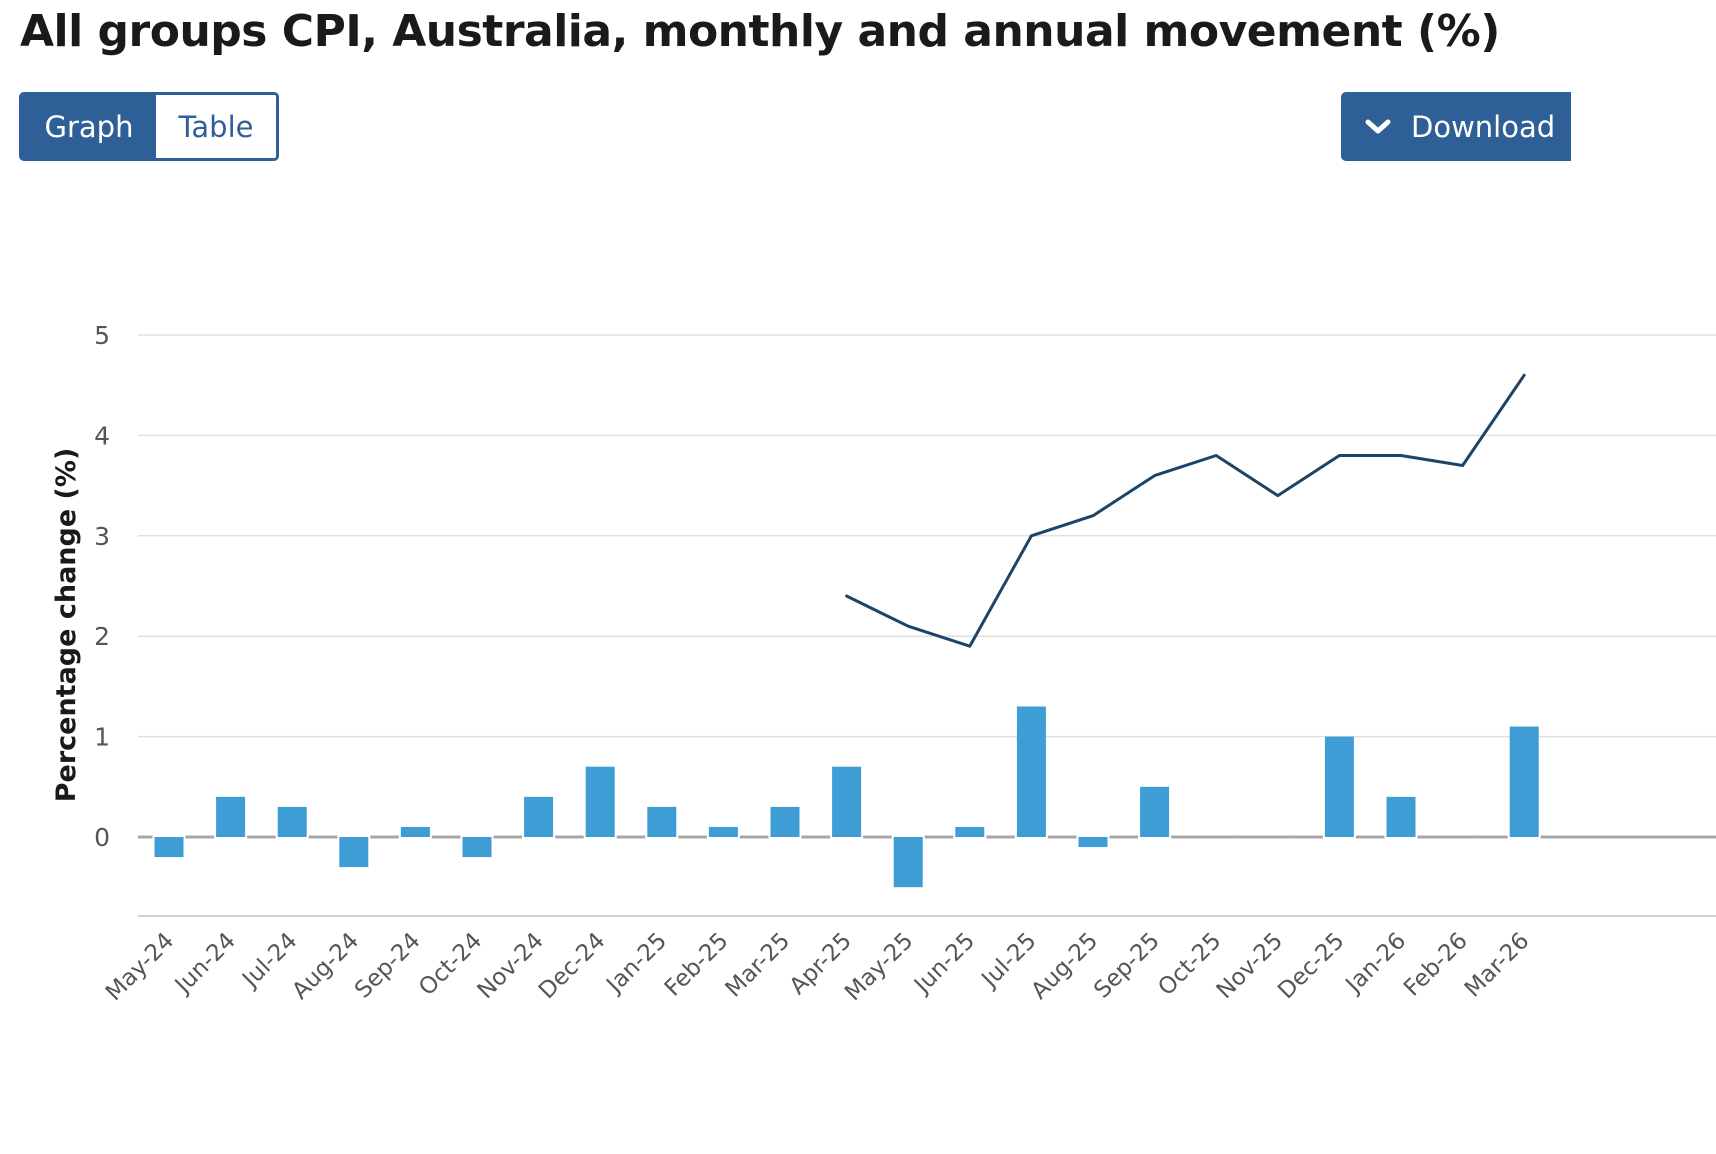 The width and height of the screenshot is (1716, 1154). Describe the element at coordinates (879, 967) in the screenshot. I see `x-tick-label: May-25` at that location.